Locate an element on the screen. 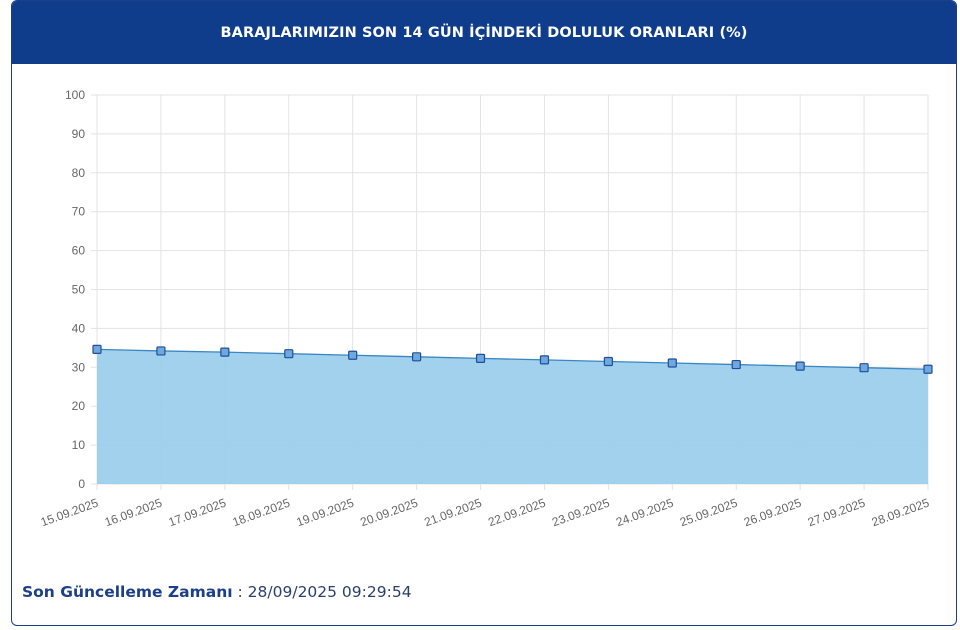 This screenshot has height=630, width=960. x-tick-label: 16.09.2025 is located at coordinates (134, 513).